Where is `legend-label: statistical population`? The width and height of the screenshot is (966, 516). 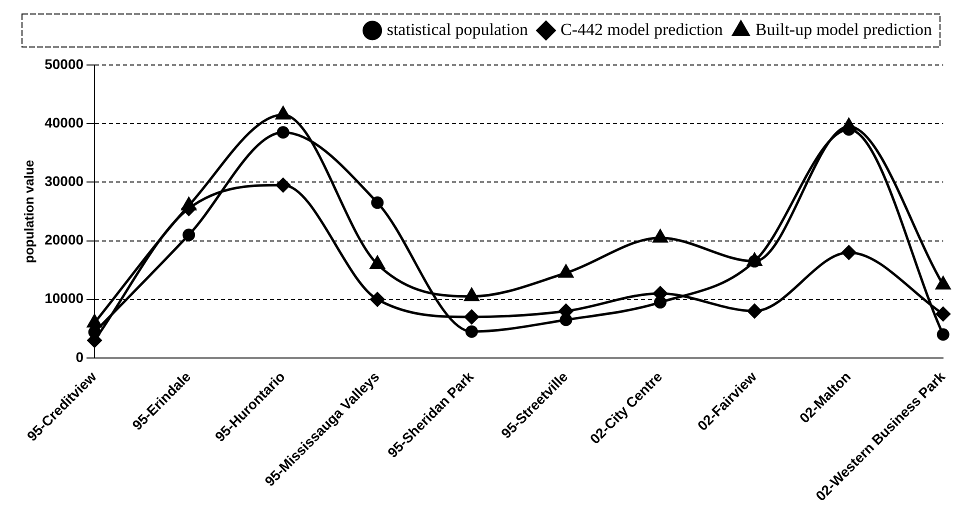 legend-label: statistical population is located at coordinates (457, 29).